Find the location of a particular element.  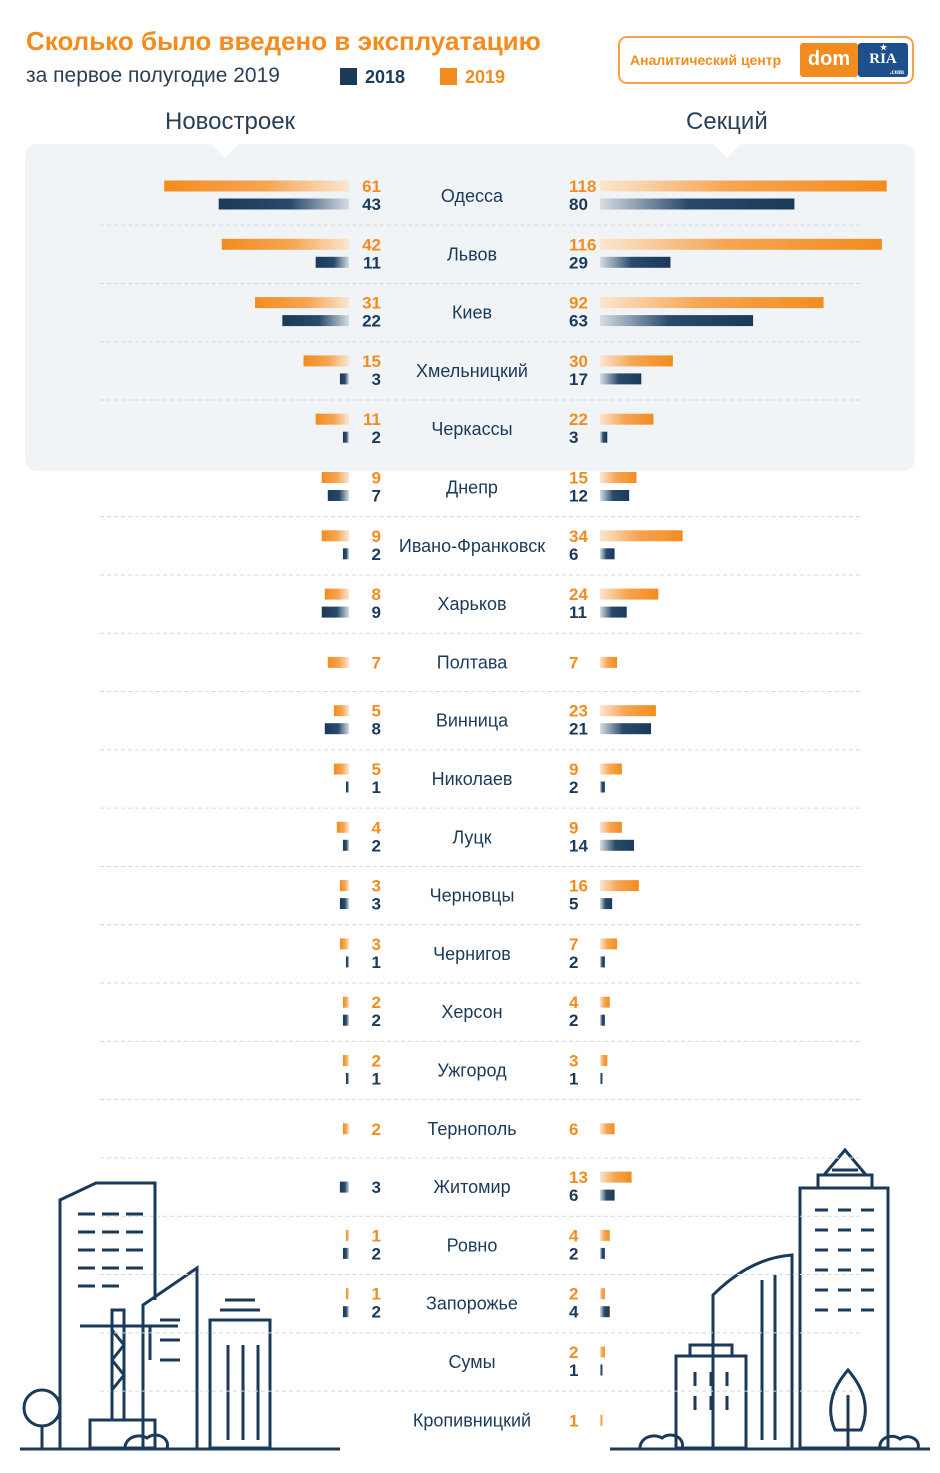

legend-item-2019: 2019 is located at coordinates (472, 77).